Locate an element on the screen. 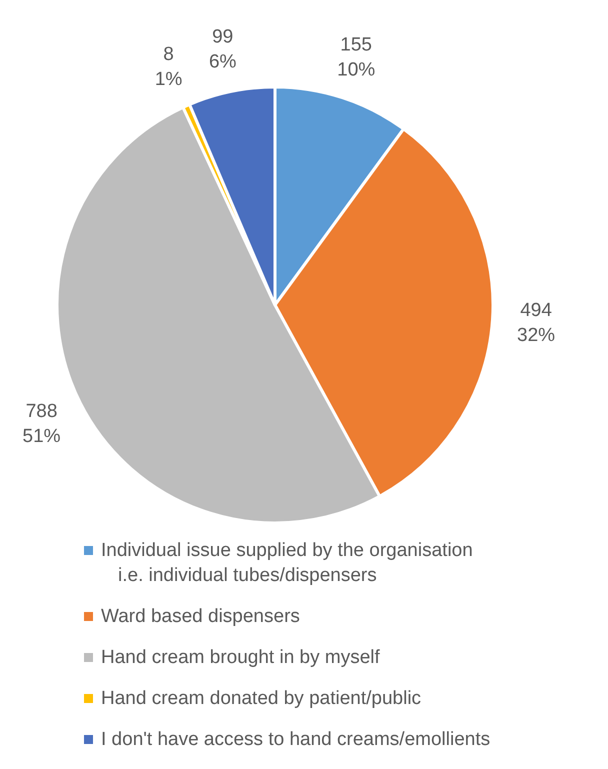 The width and height of the screenshot is (608, 769). data-label: 8 1% is located at coordinates (168, 67).